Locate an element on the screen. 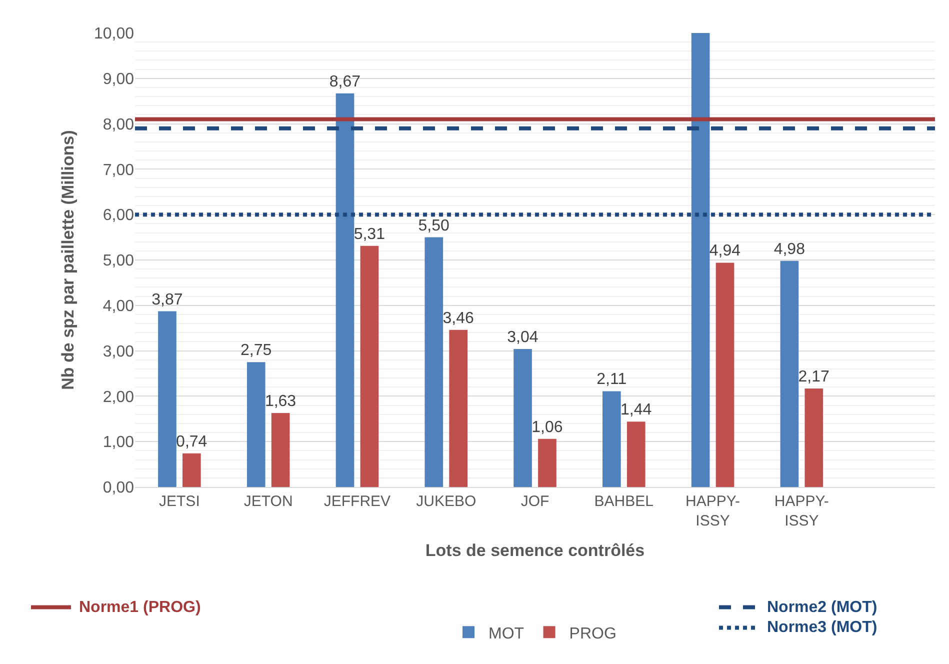  legend-label: MOT is located at coordinates (506, 633).